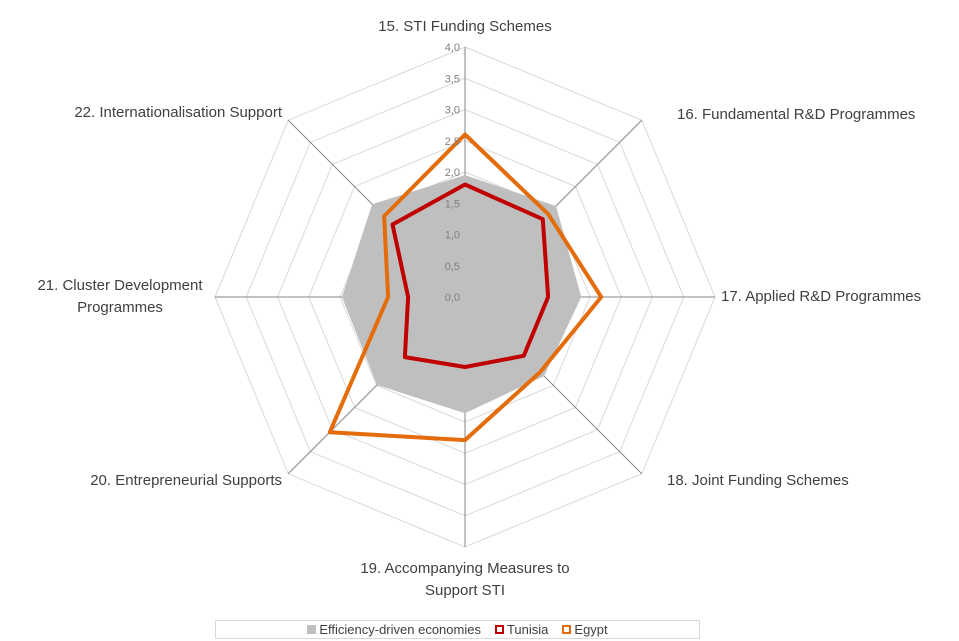 This screenshot has width=959, height=641. I want to click on tick-label: 3,0, so click(452, 111).